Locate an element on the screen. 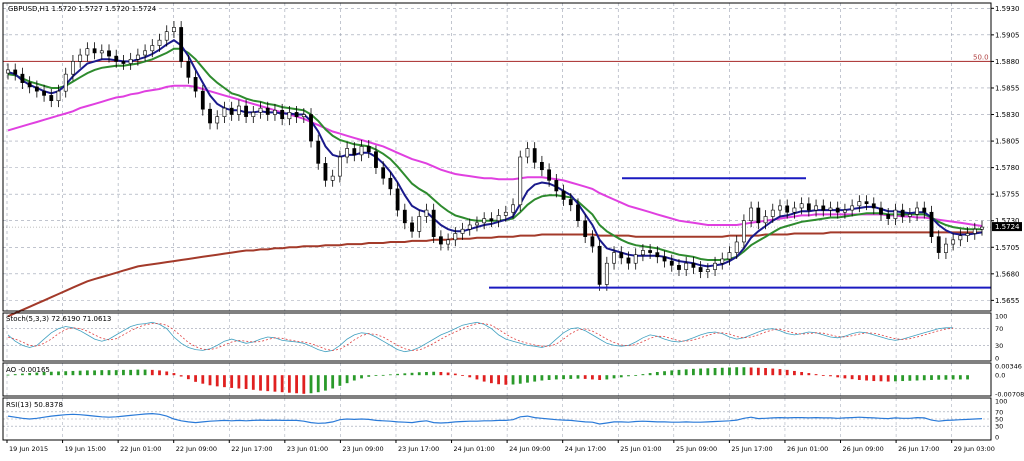  rsi-panel is located at coordinates (497, 419).